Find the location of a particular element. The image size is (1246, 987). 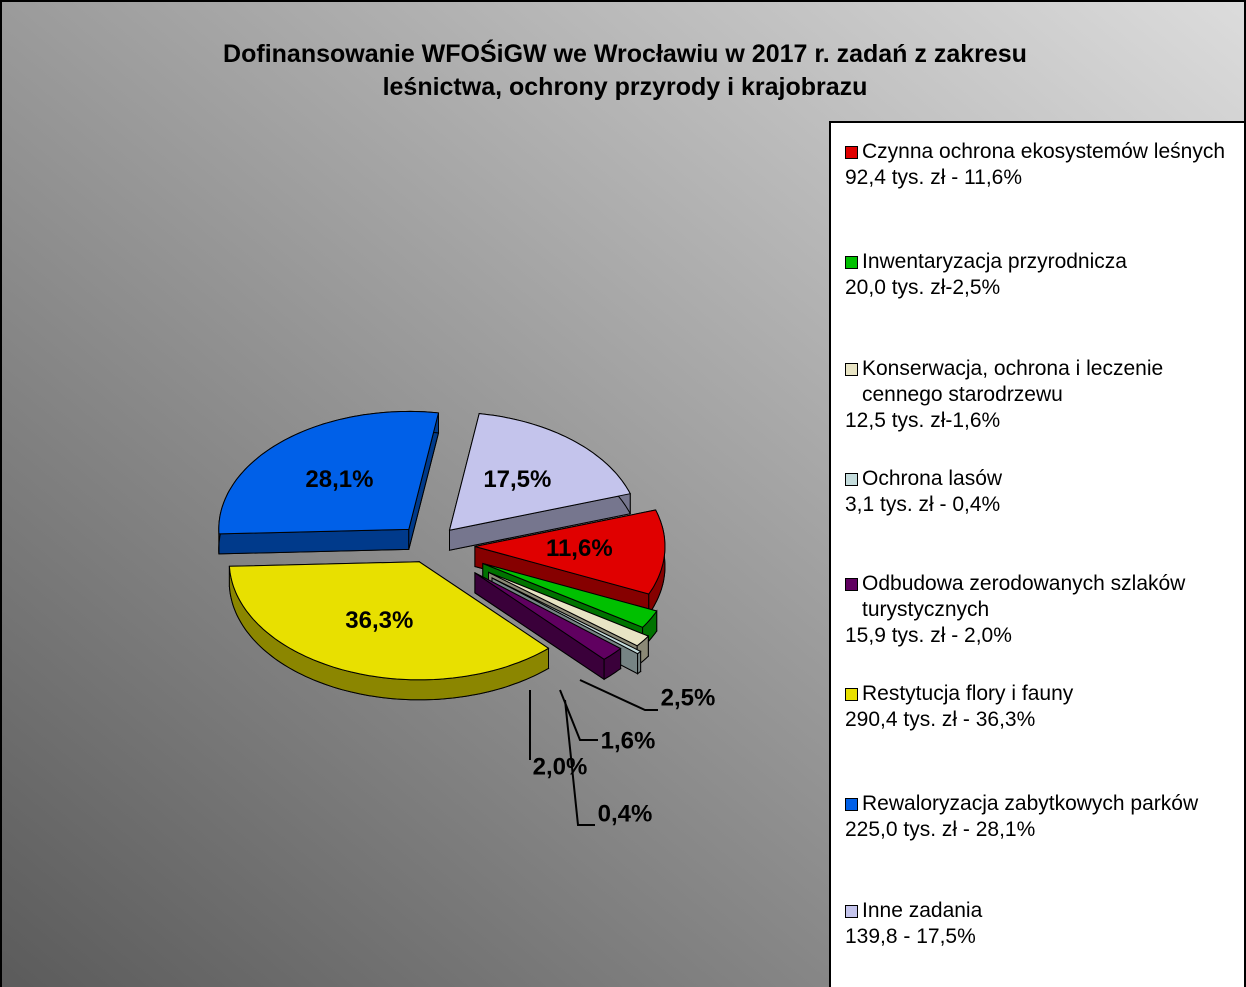

legend-item: Ochrona lasów 3,1 tys. zł - 0,4% is located at coordinates (1042, 492).